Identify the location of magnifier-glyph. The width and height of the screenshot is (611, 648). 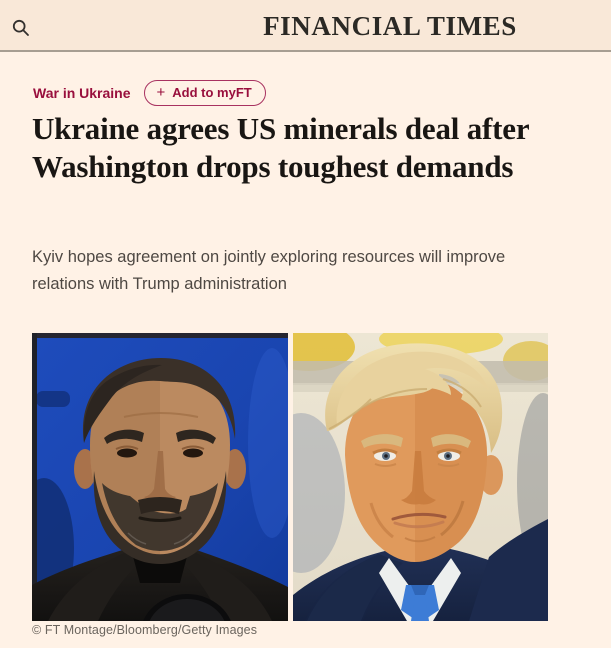
(20, 27).